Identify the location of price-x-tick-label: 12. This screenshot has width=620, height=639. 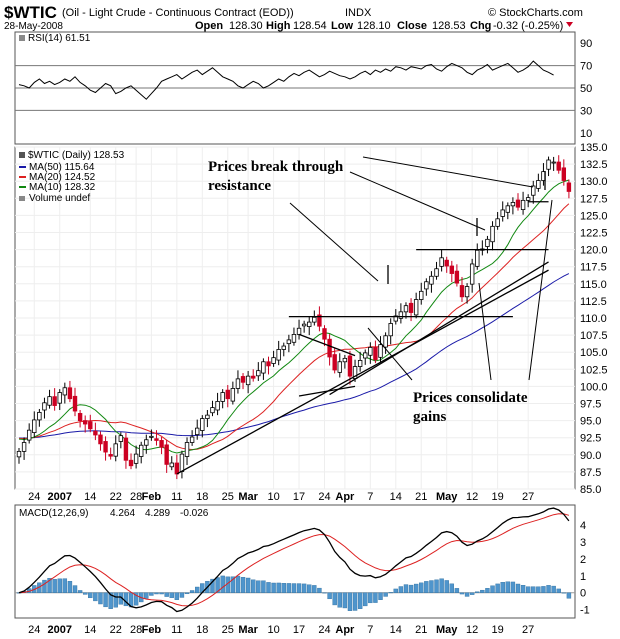
(472, 497).